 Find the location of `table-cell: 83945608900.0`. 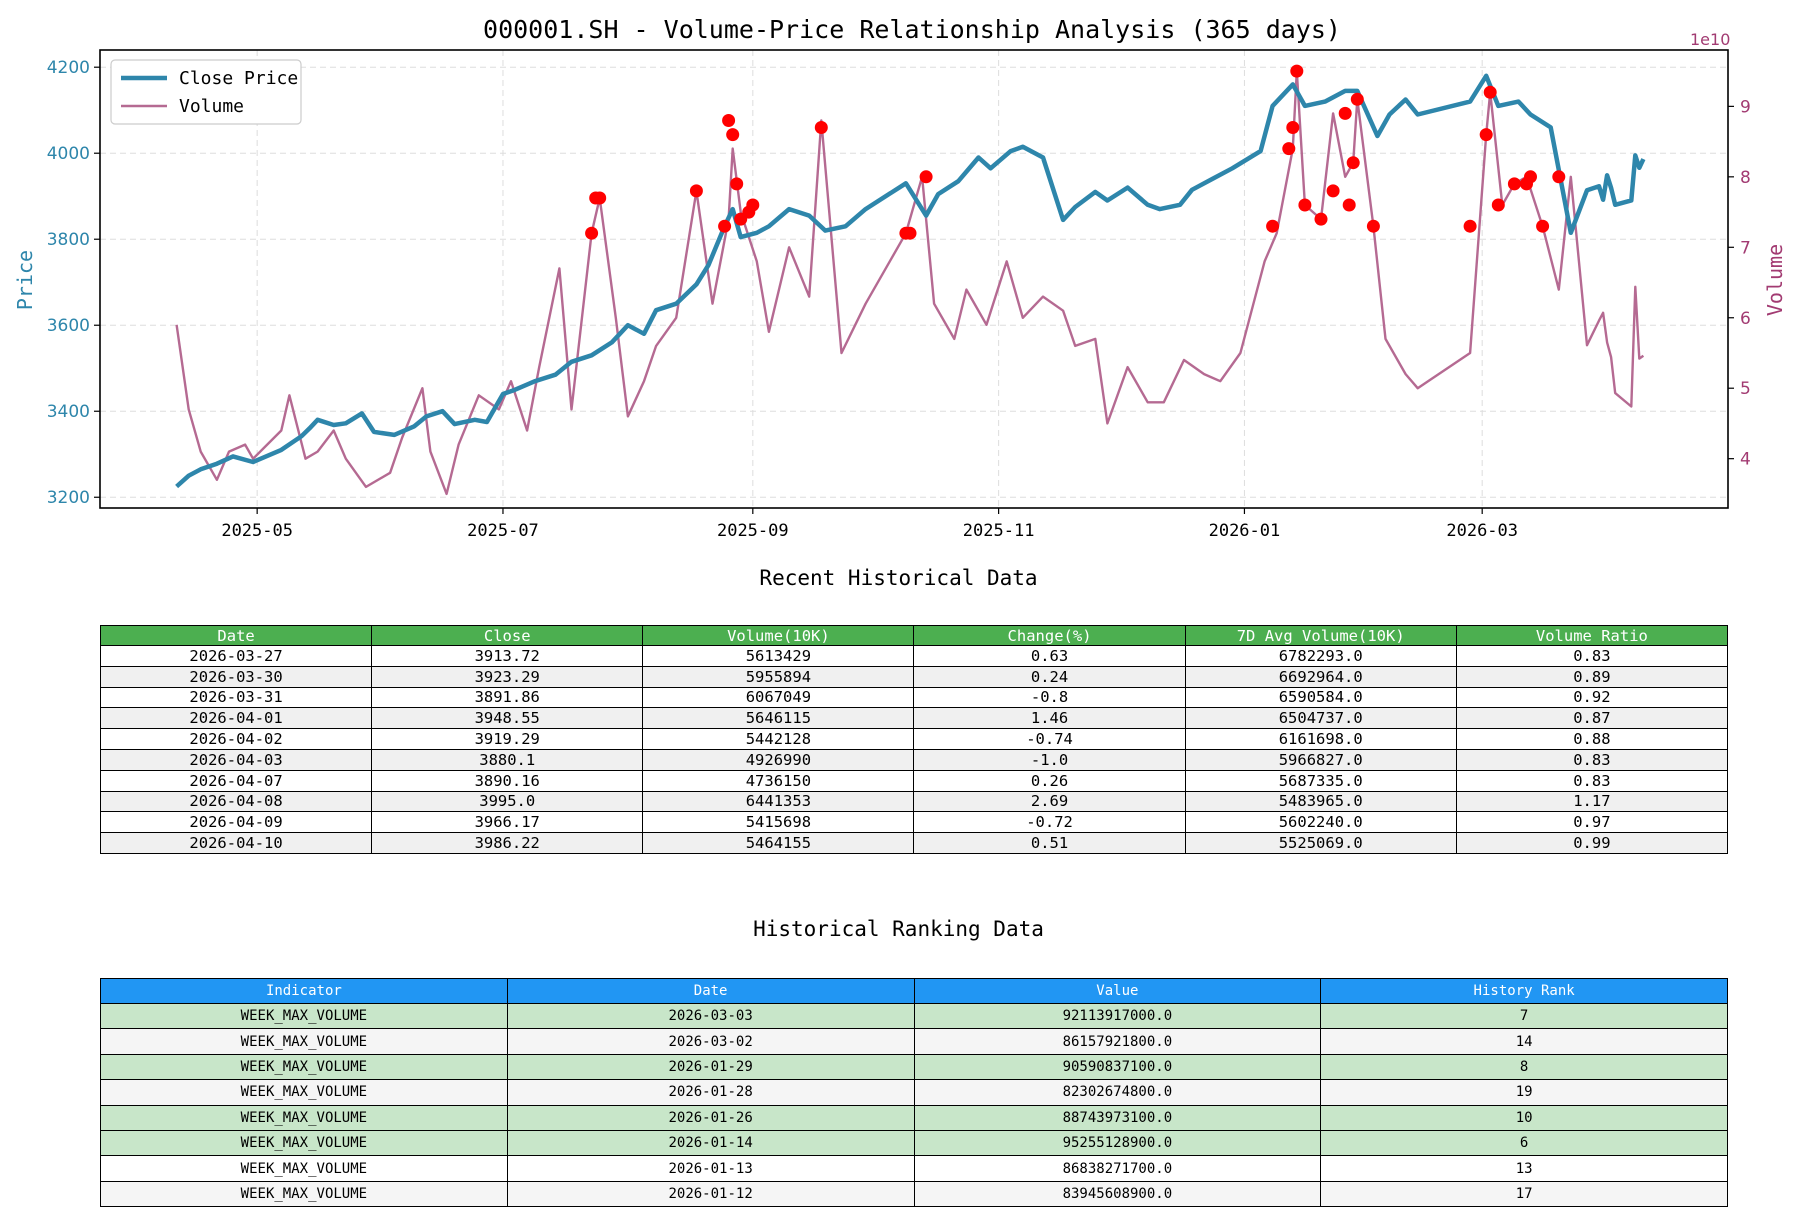

table-cell: 83945608900.0 is located at coordinates (1117, 1194).